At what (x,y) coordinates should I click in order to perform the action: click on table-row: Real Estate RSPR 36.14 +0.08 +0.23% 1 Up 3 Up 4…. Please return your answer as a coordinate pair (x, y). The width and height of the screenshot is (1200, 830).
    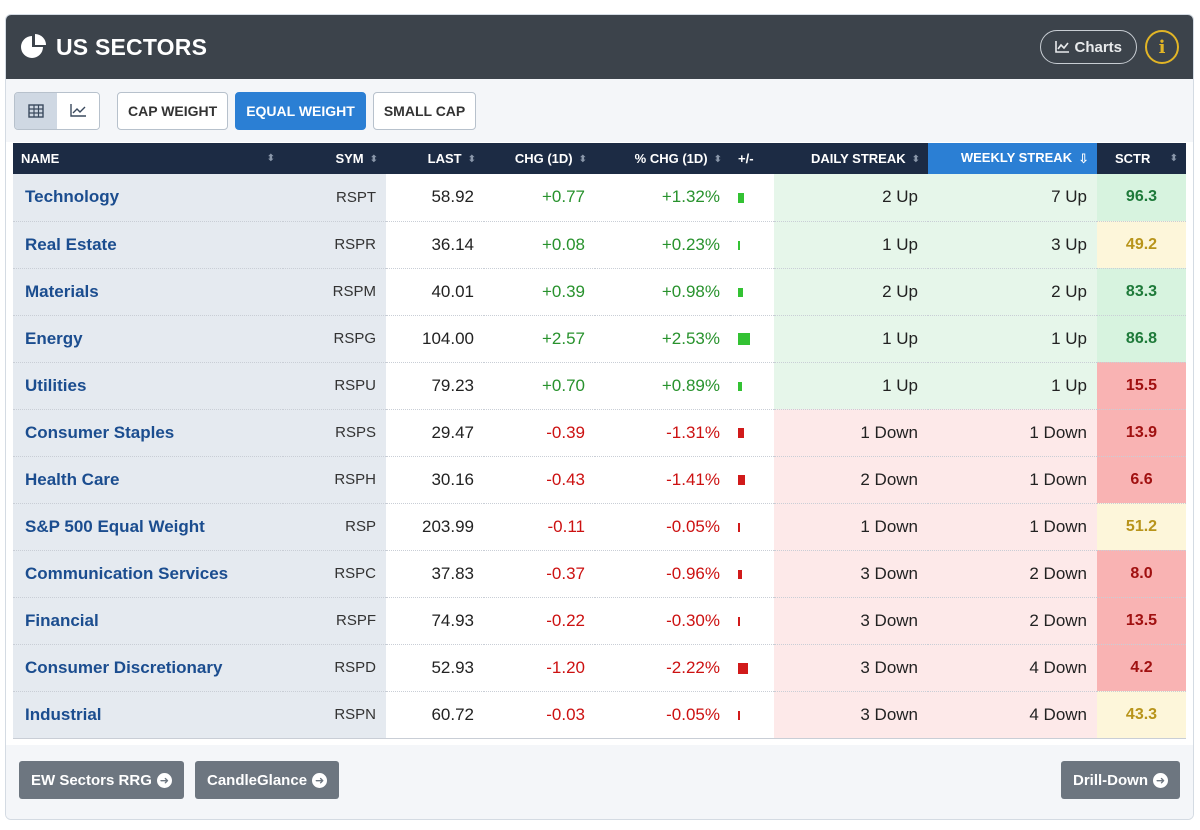
    Looking at the image, I should click on (599, 245).